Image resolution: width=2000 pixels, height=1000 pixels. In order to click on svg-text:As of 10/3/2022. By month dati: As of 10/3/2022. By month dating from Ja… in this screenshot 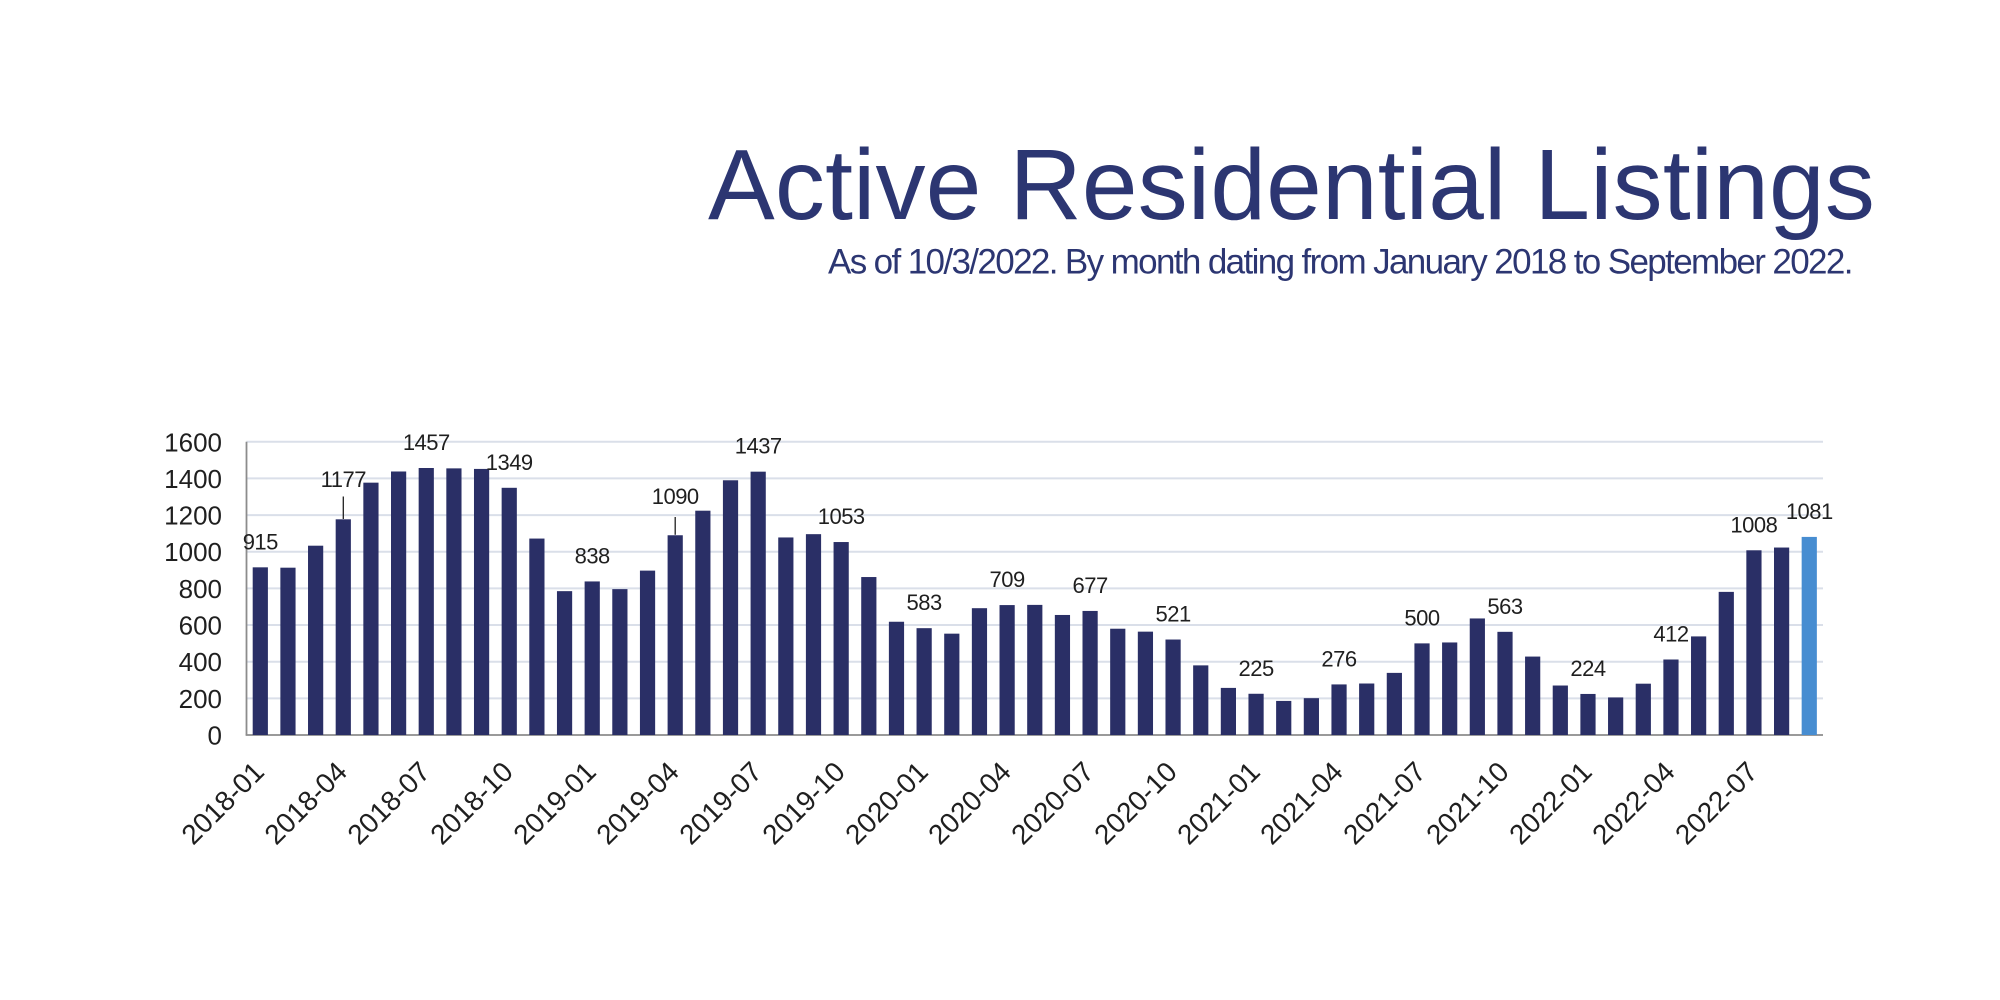, I will do `click(1340, 262)`.